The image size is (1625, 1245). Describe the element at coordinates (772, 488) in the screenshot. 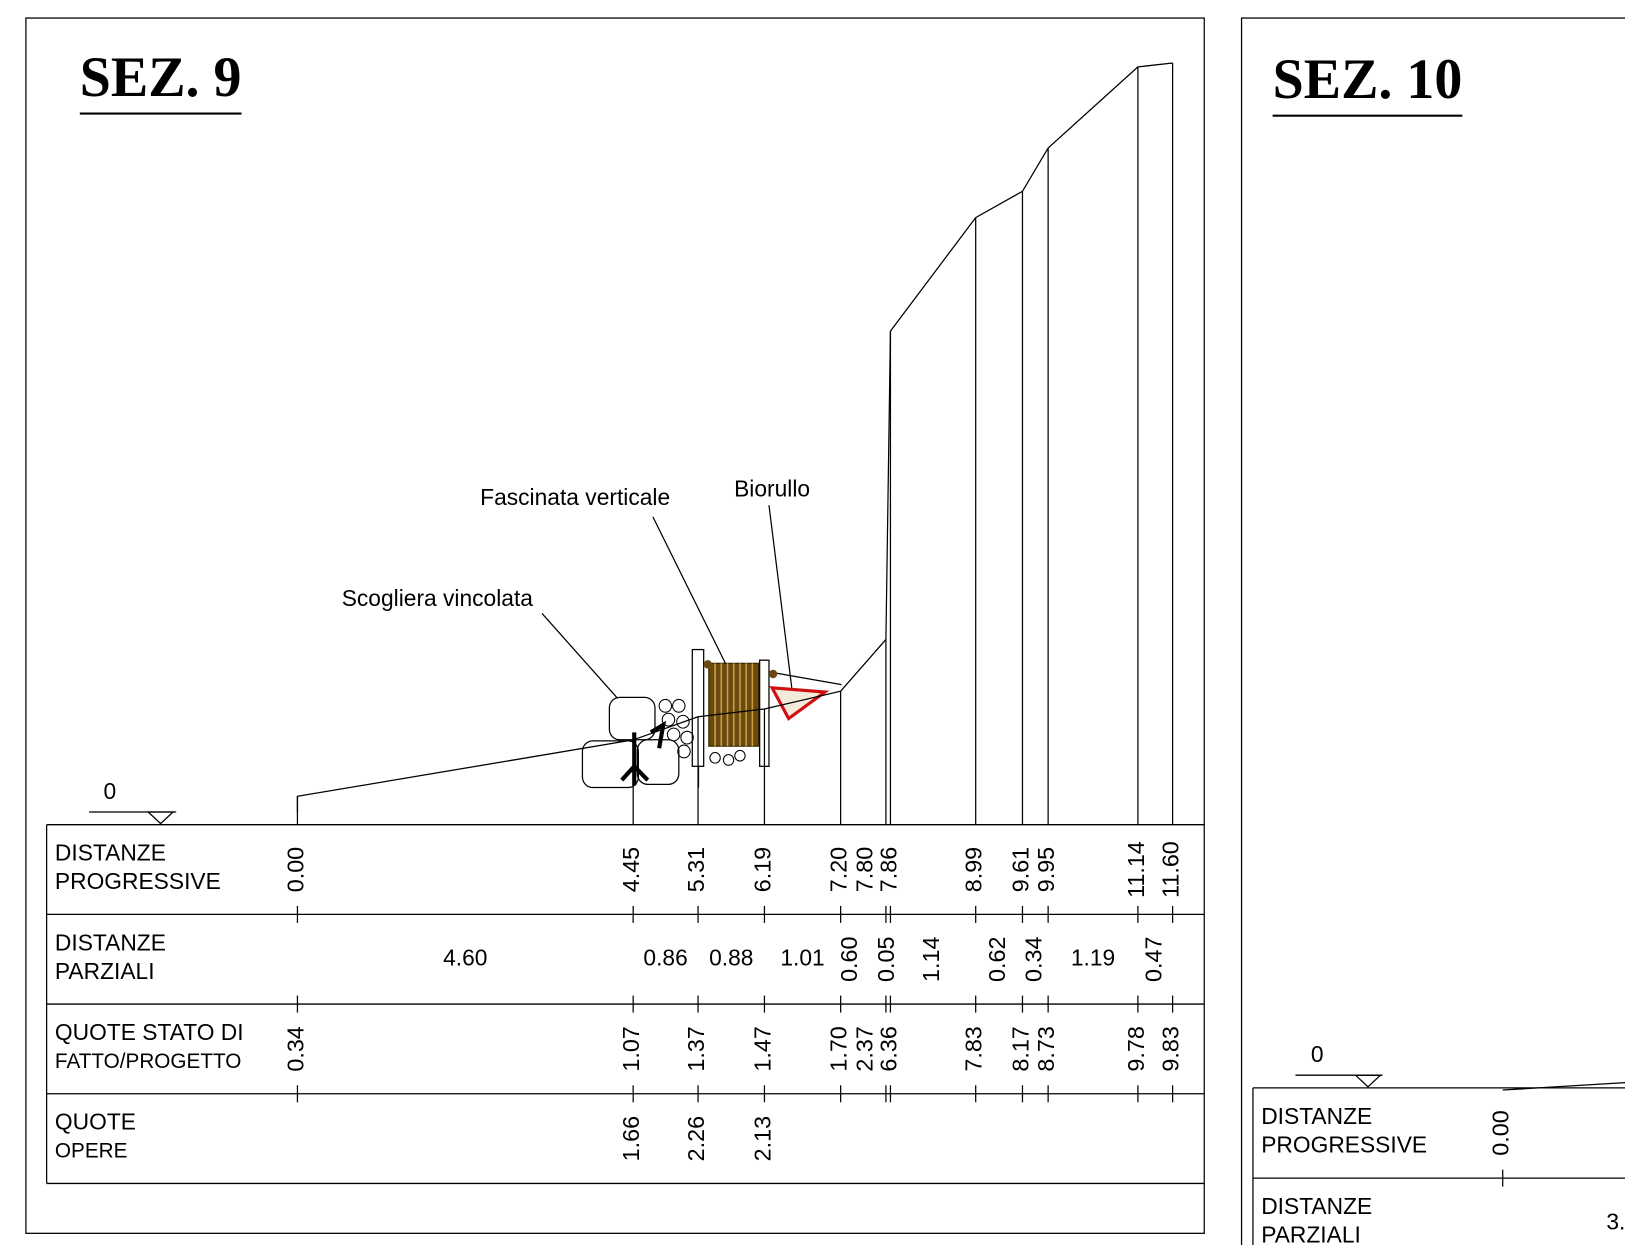

I see `annotation: Biorullo` at that location.